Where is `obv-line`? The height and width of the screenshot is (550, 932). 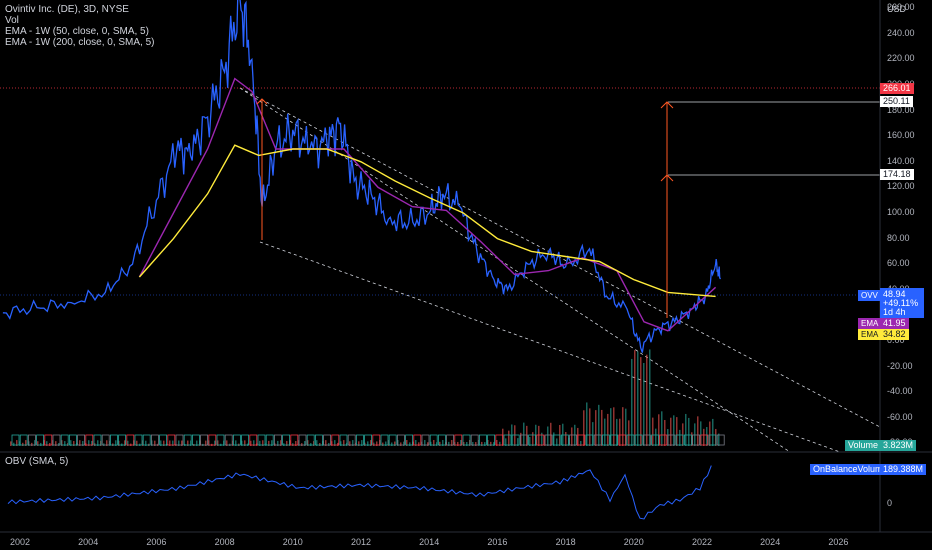
obv-line is located at coordinates (359, 492).